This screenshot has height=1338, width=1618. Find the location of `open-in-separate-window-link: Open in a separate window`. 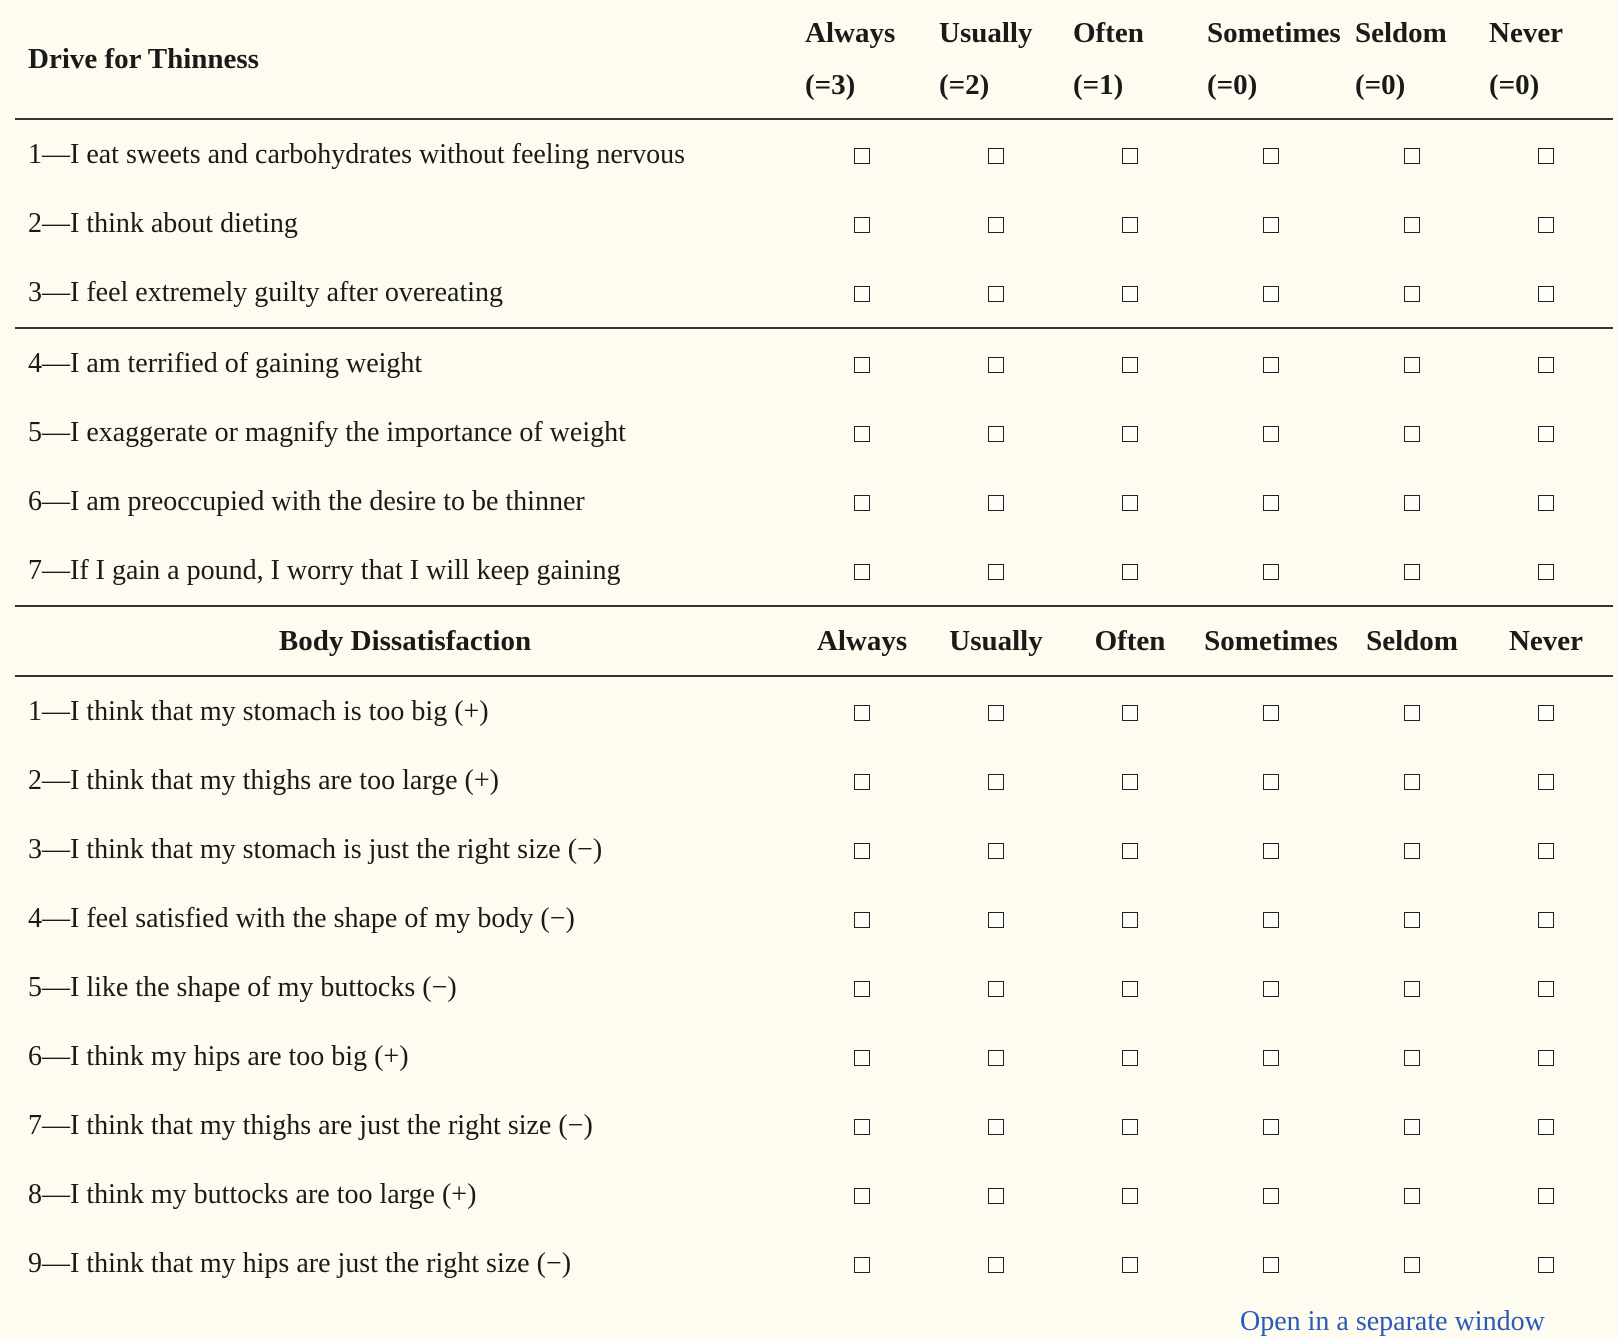

open-in-separate-window-link: Open in a separate window is located at coordinates (1392, 1321).